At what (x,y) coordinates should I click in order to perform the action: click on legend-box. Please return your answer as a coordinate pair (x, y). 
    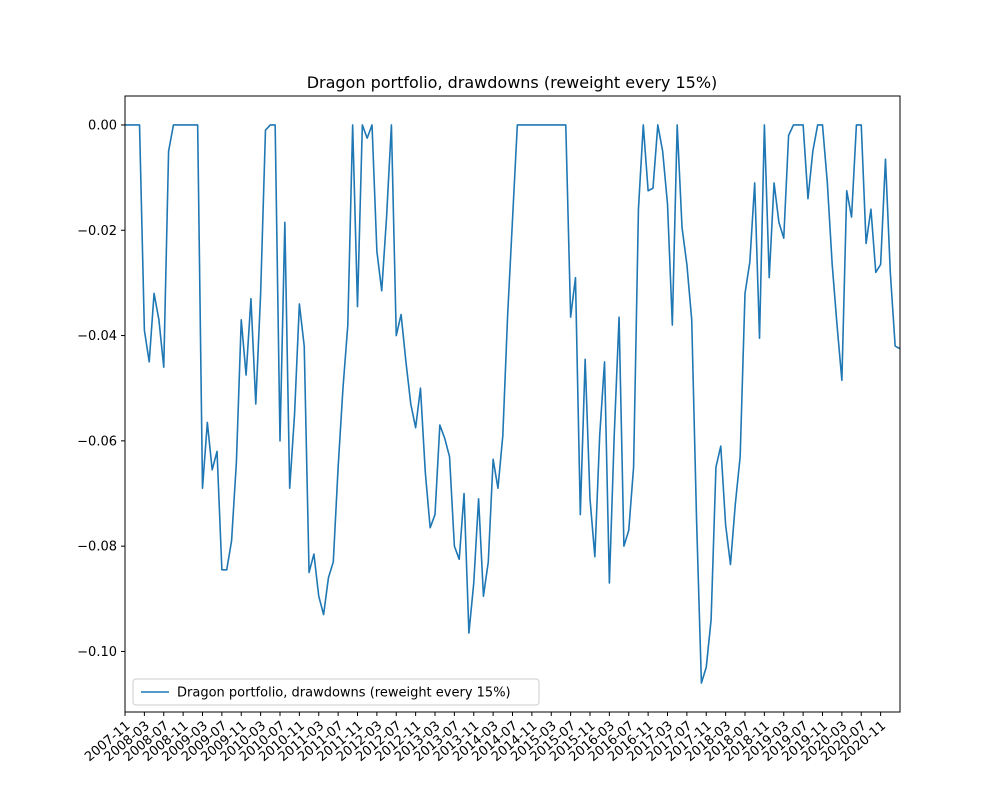
    Looking at the image, I should click on (336, 692).